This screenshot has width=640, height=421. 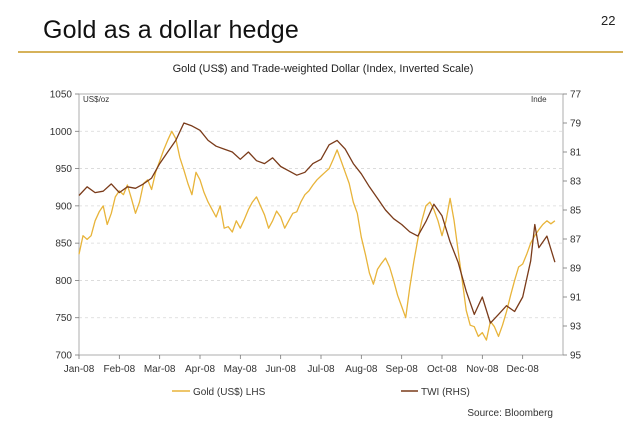 I want to click on right-tick-label: 77, so click(x=576, y=95).